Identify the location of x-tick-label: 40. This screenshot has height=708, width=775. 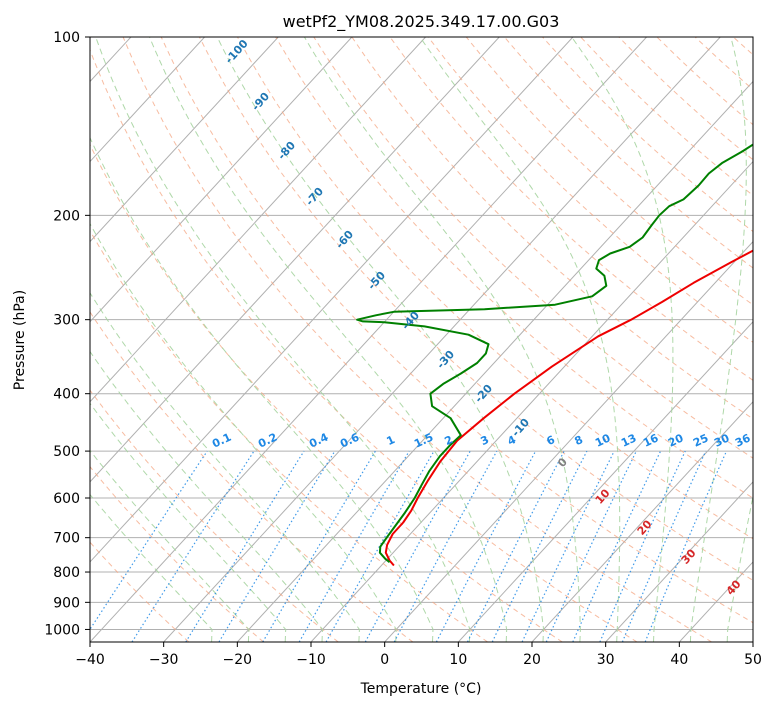
(679, 660).